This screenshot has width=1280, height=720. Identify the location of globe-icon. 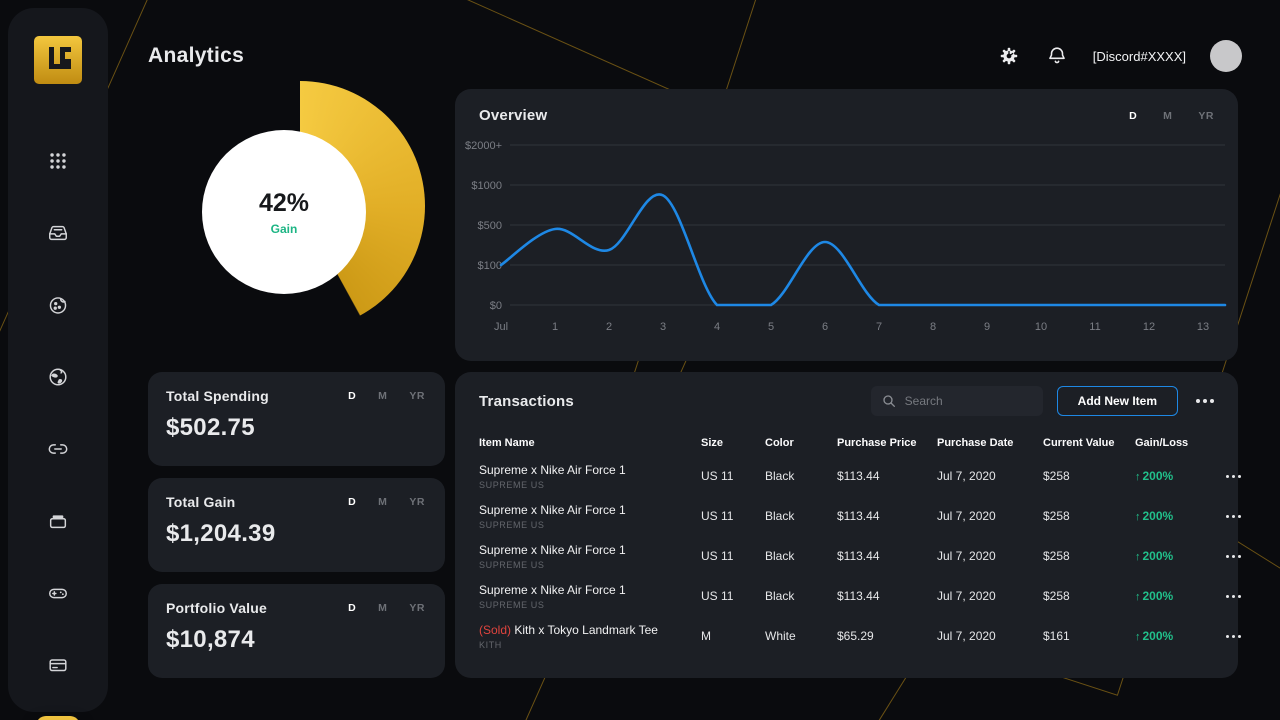
(58, 377).